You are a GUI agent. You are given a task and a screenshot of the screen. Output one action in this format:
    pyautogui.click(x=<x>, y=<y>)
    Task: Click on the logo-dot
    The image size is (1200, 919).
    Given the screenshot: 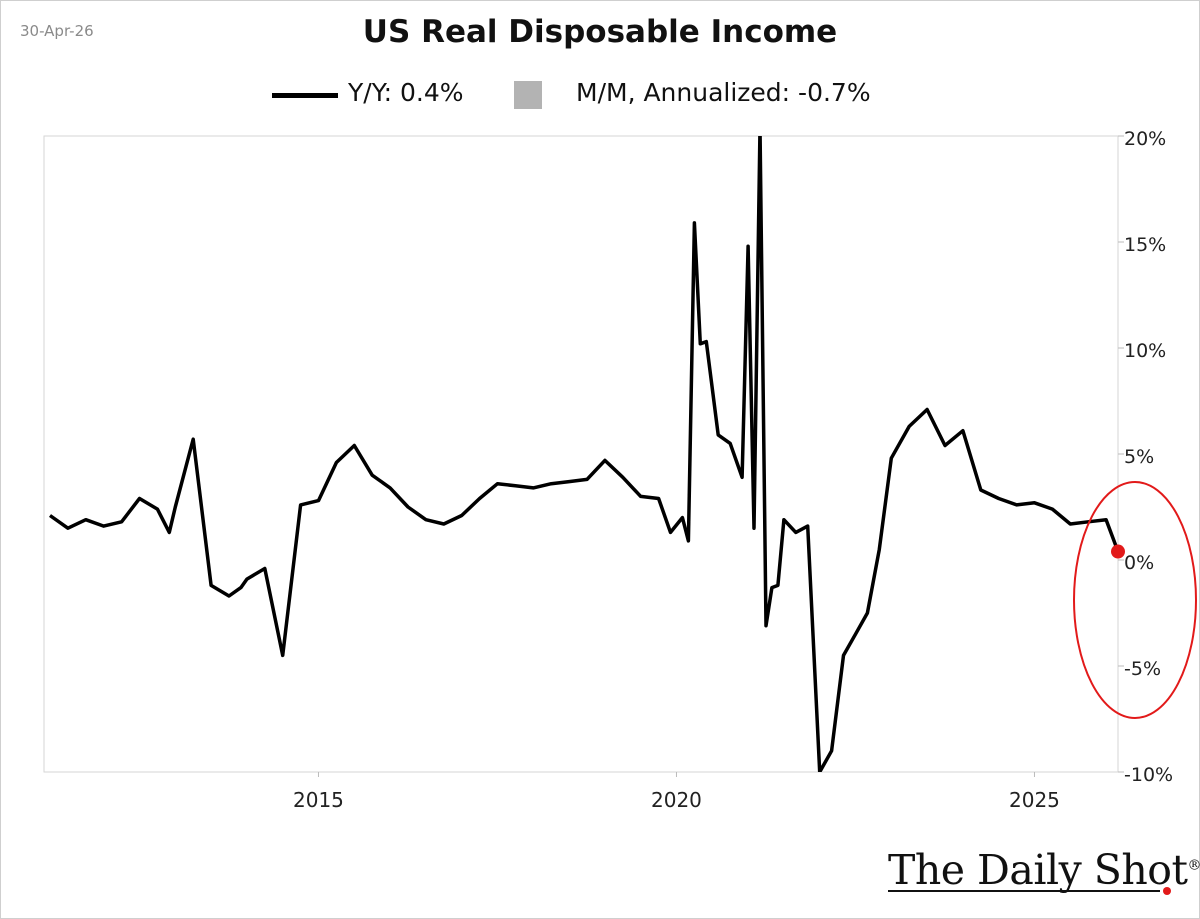 What is the action you would take?
    pyautogui.click(x=1167, y=891)
    